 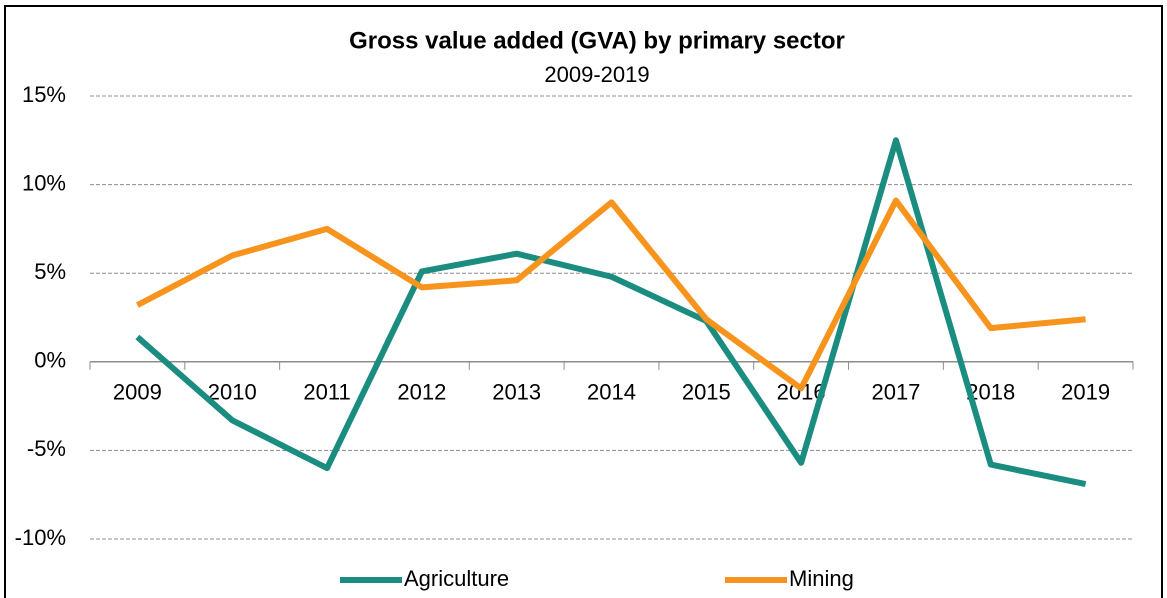 I want to click on y-tick-label: -5%, so click(x=46, y=448).